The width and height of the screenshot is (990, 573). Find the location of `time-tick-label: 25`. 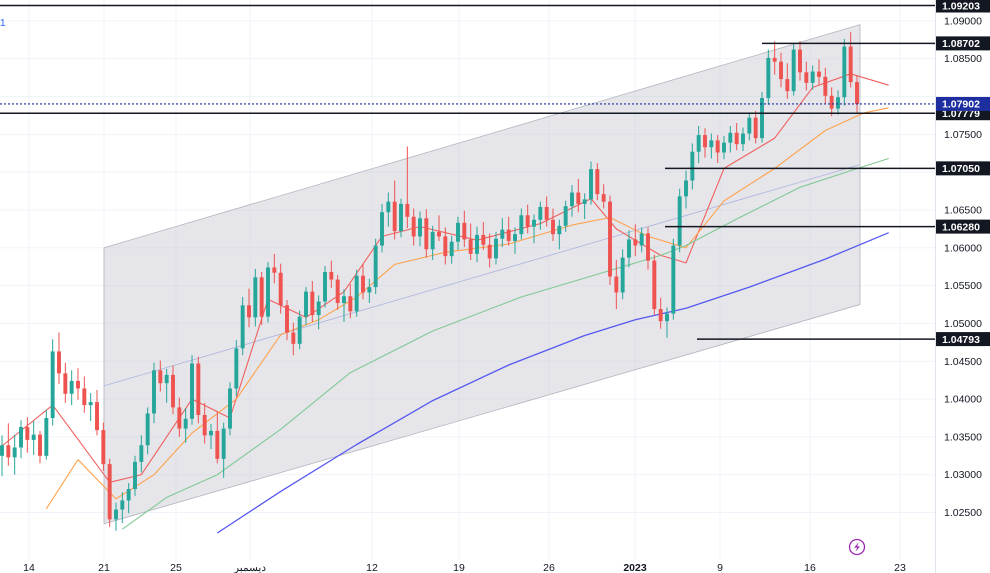

time-tick-label: 25 is located at coordinates (176, 567).